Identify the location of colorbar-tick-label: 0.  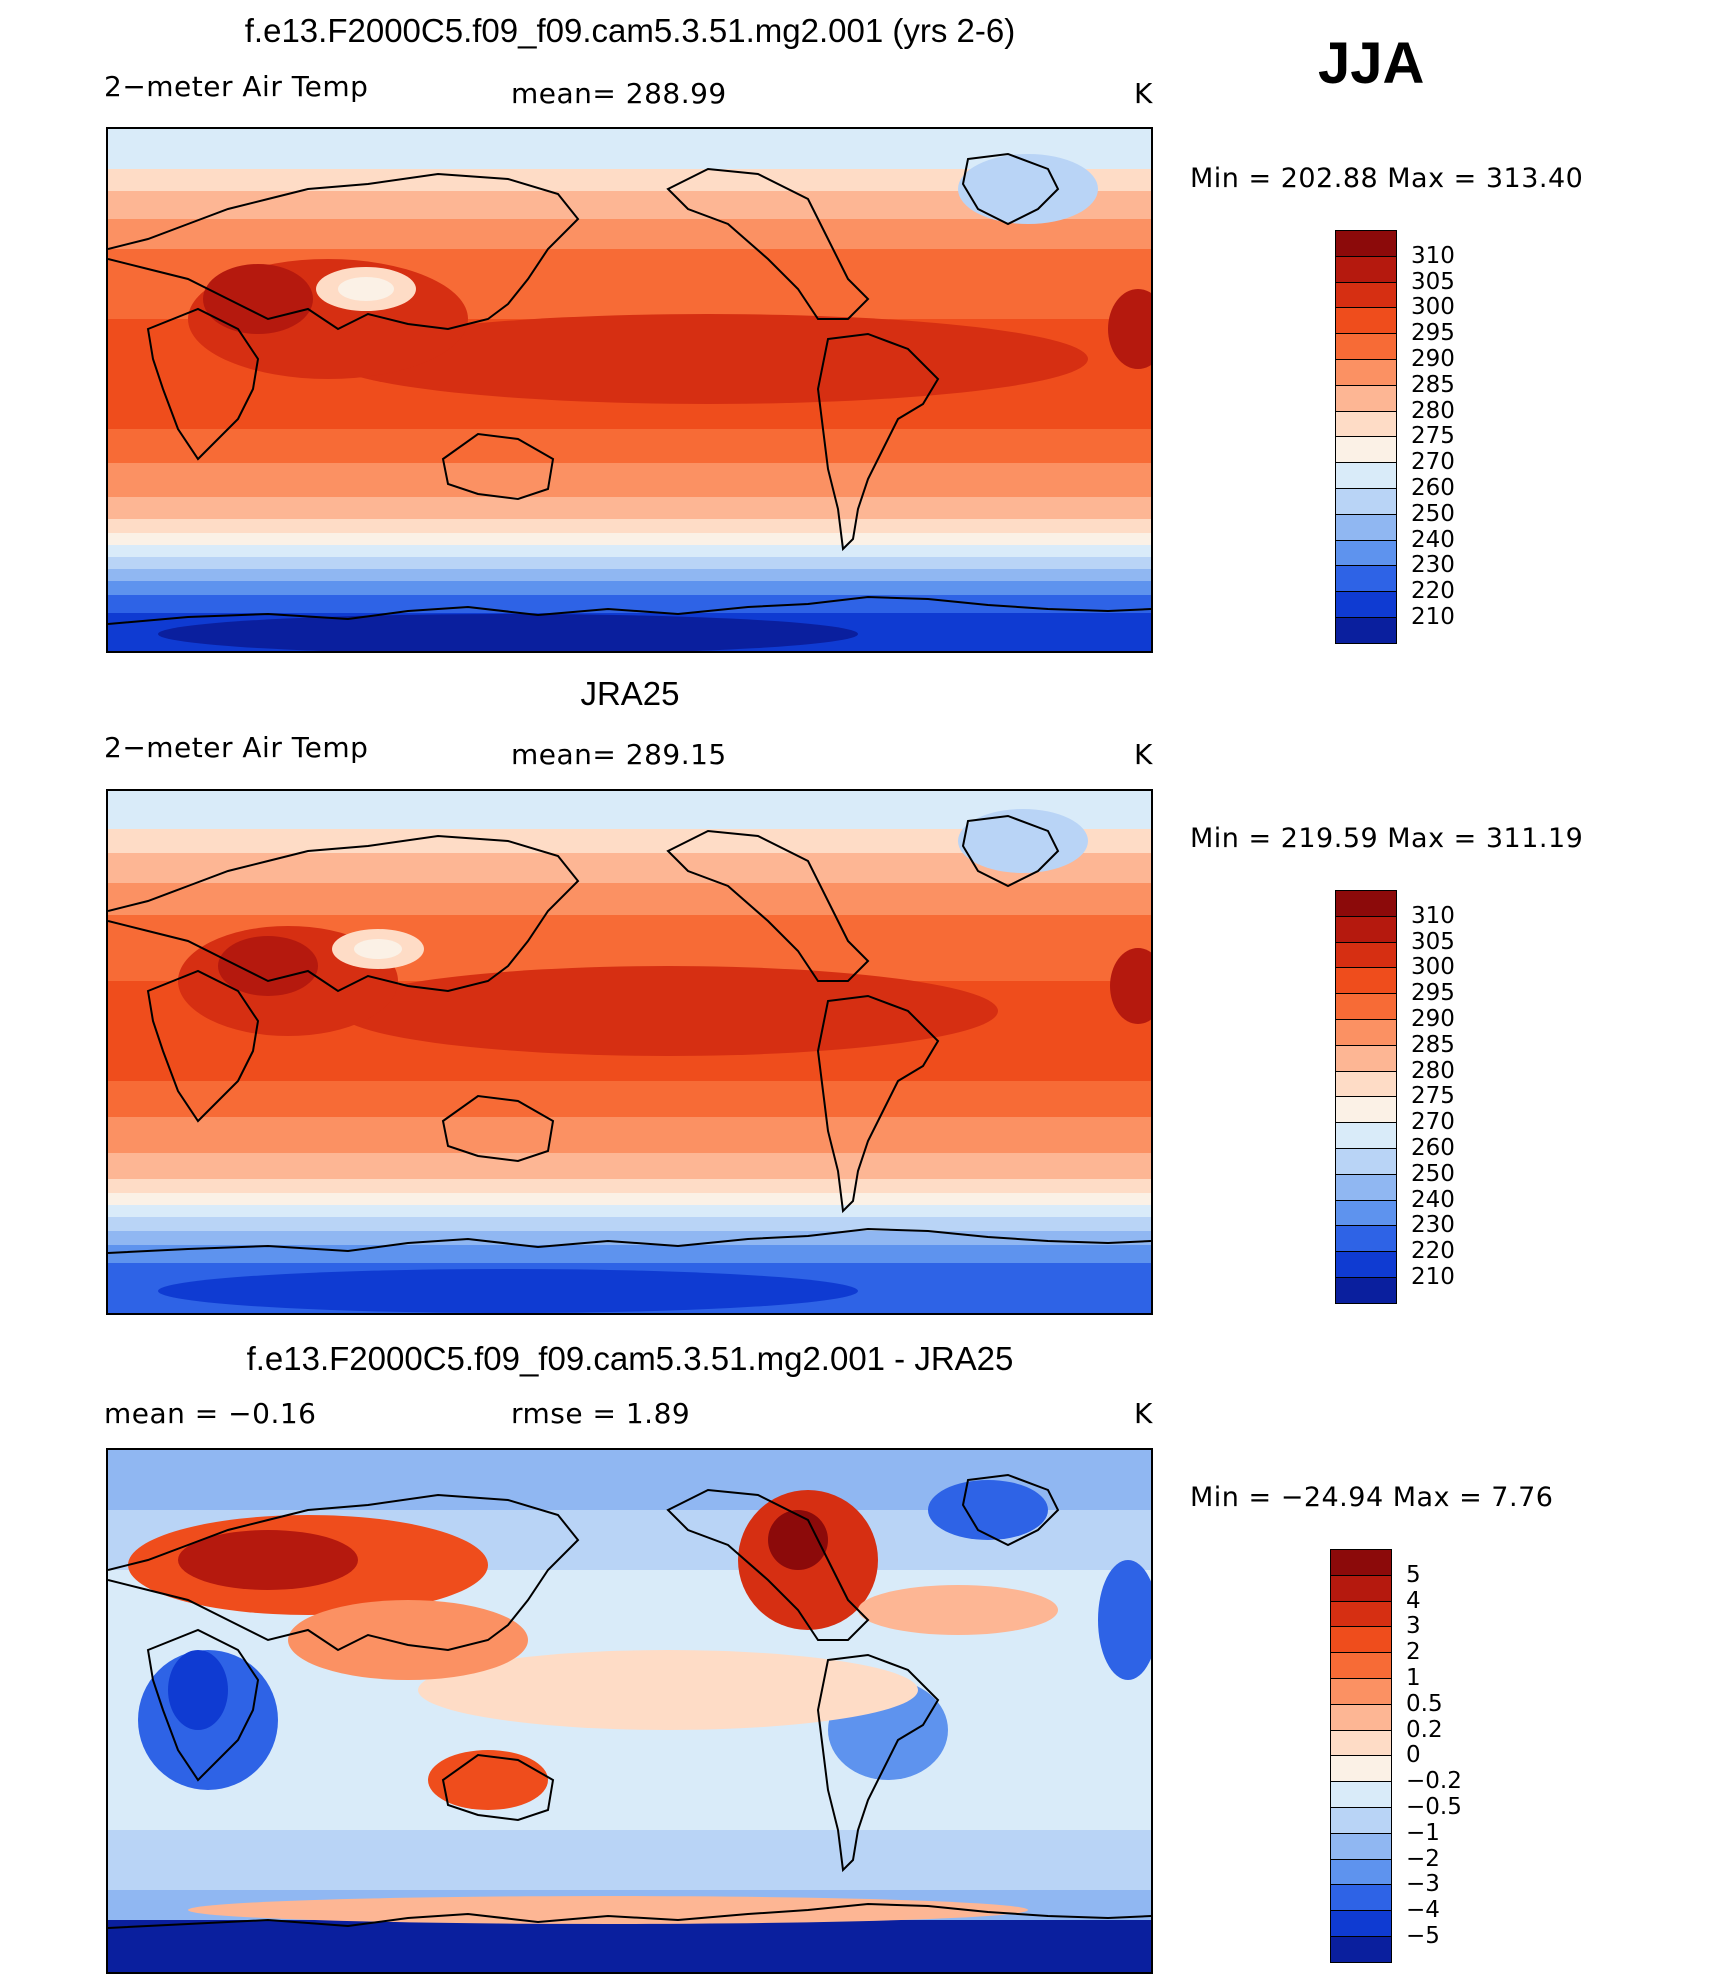
(1413, 1755).